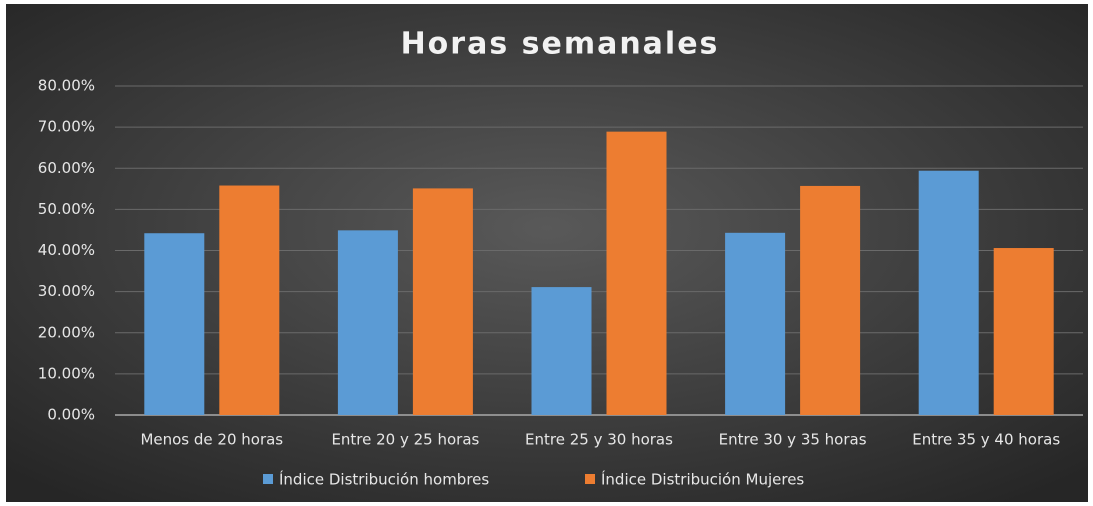 Image resolution: width=1093 pixels, height=506 pixels. I want to click on y-tick-label: 40.00%, so click(66, 250).